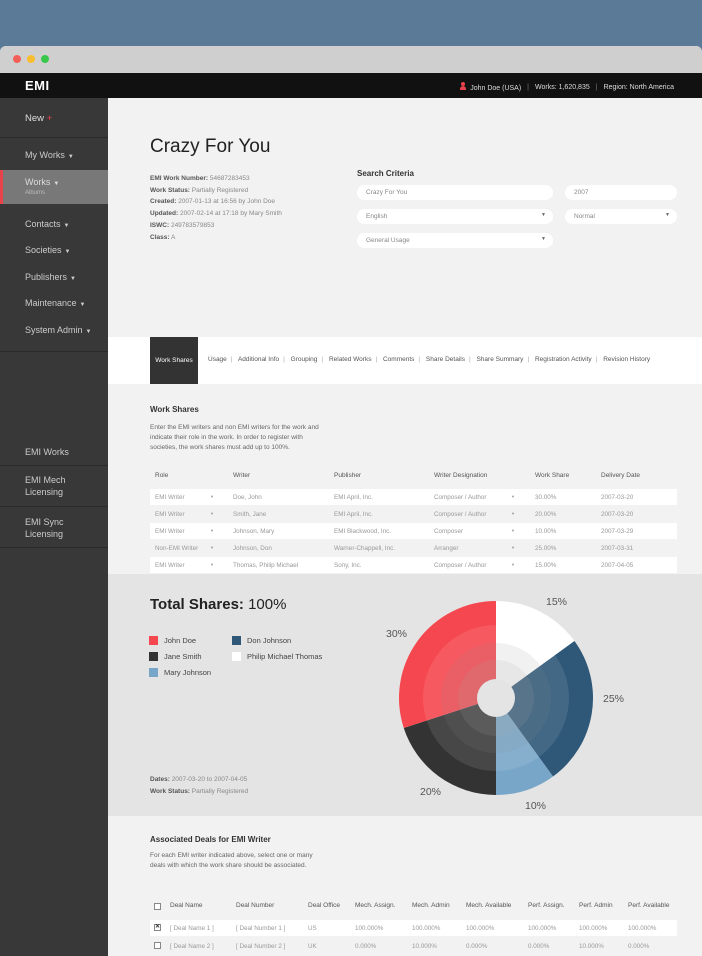 The height and width of the screenshot is (956, 702). I want to click on pie-slice-john-doe, so click(447, 664).